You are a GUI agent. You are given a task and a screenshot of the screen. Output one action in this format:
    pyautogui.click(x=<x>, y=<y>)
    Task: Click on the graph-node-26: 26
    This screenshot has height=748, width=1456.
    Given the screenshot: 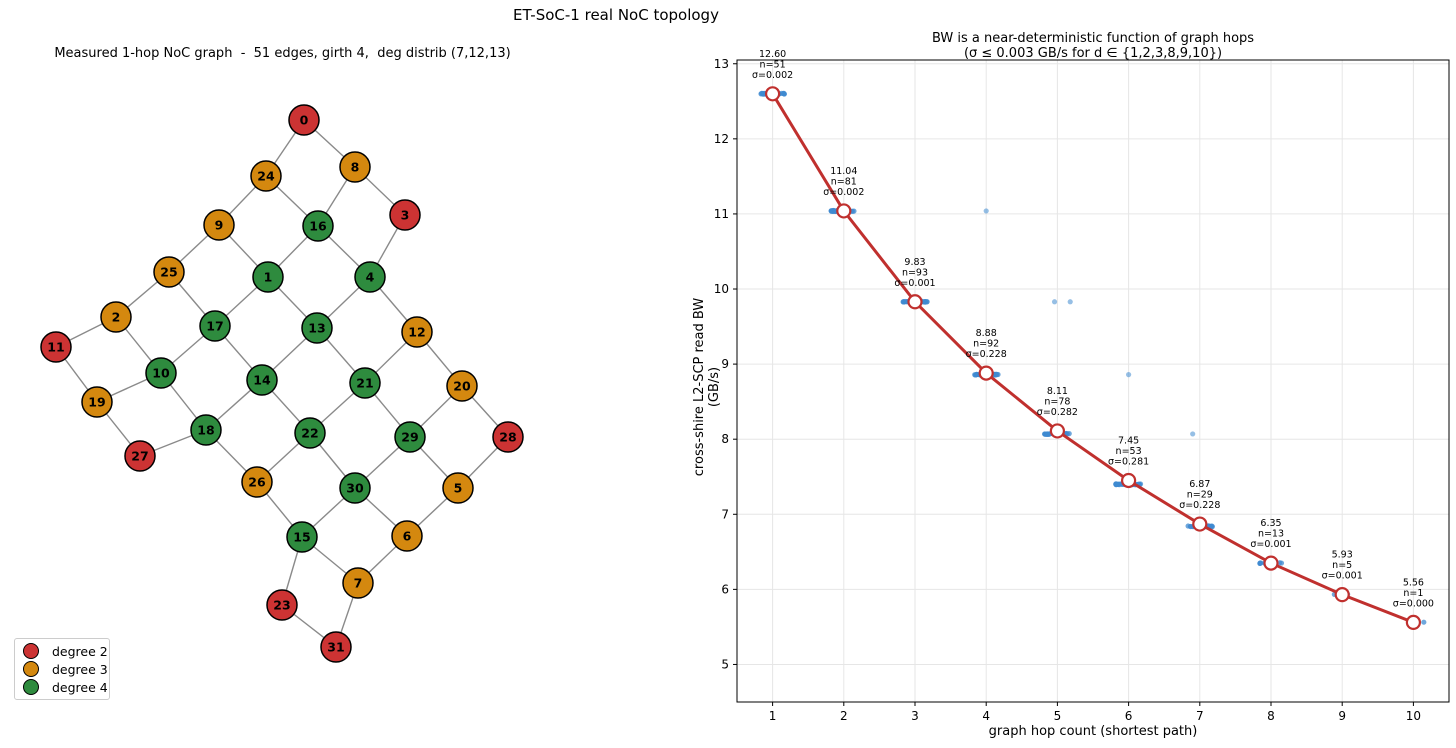 What is the action you would take?
    pyautogui.click(x=257, y=482)
    